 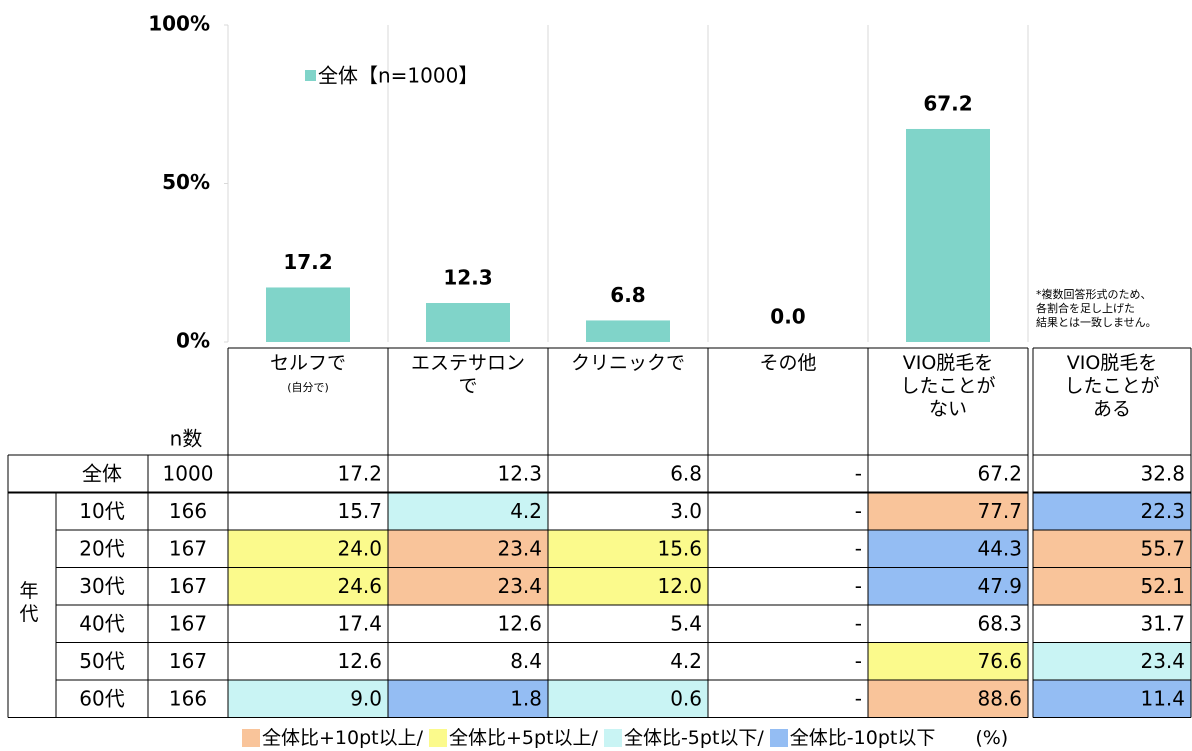 I want to click on cell-value: 6.8, so click(x=686, y=473).